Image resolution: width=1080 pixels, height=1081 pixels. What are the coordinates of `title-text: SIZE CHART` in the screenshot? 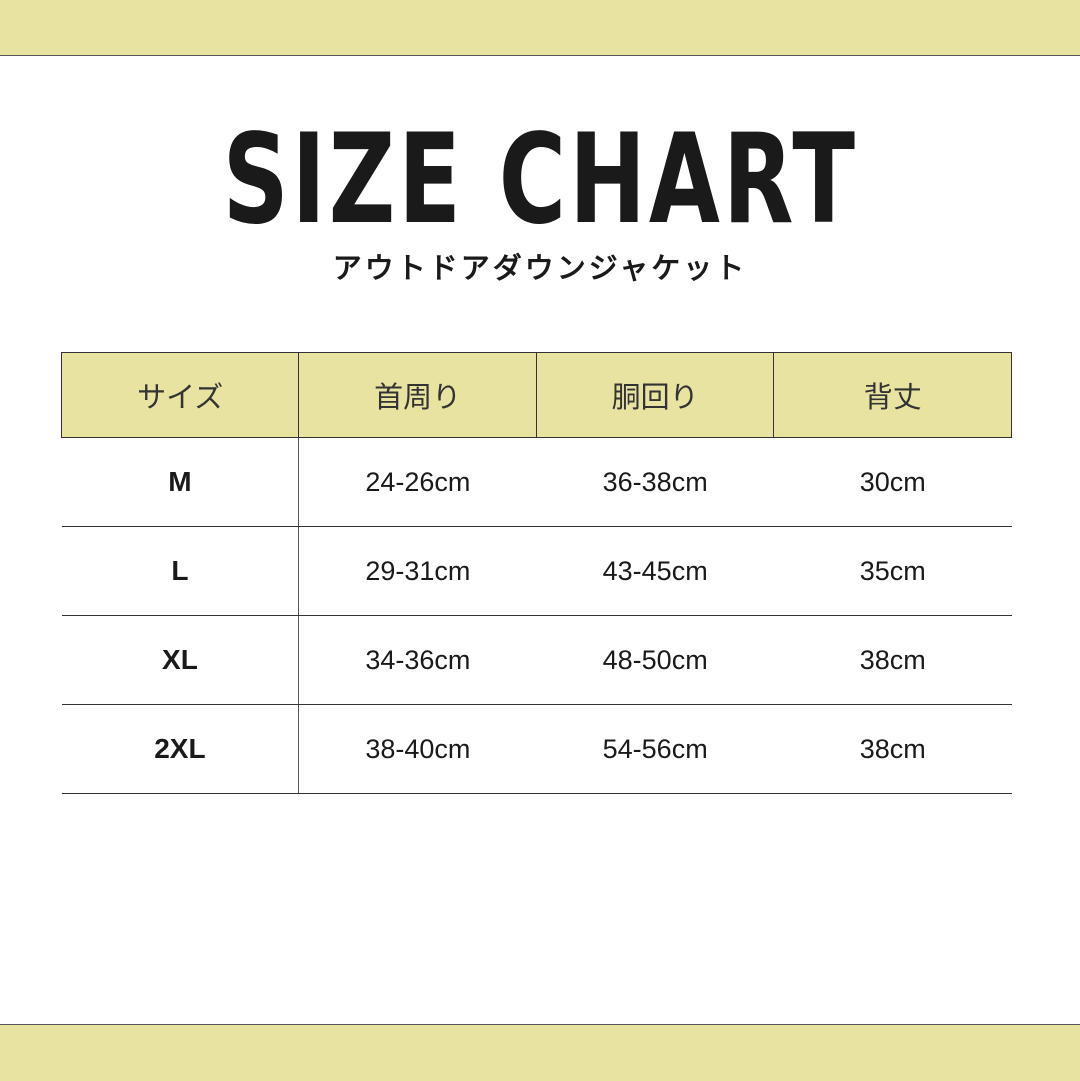 It's located at (540, 180).